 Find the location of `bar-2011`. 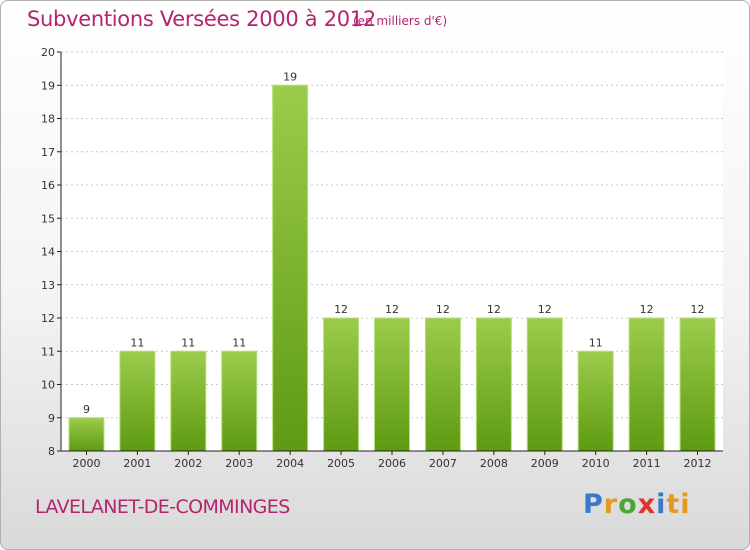

bar-2011 is located at coordinates (646, 384).